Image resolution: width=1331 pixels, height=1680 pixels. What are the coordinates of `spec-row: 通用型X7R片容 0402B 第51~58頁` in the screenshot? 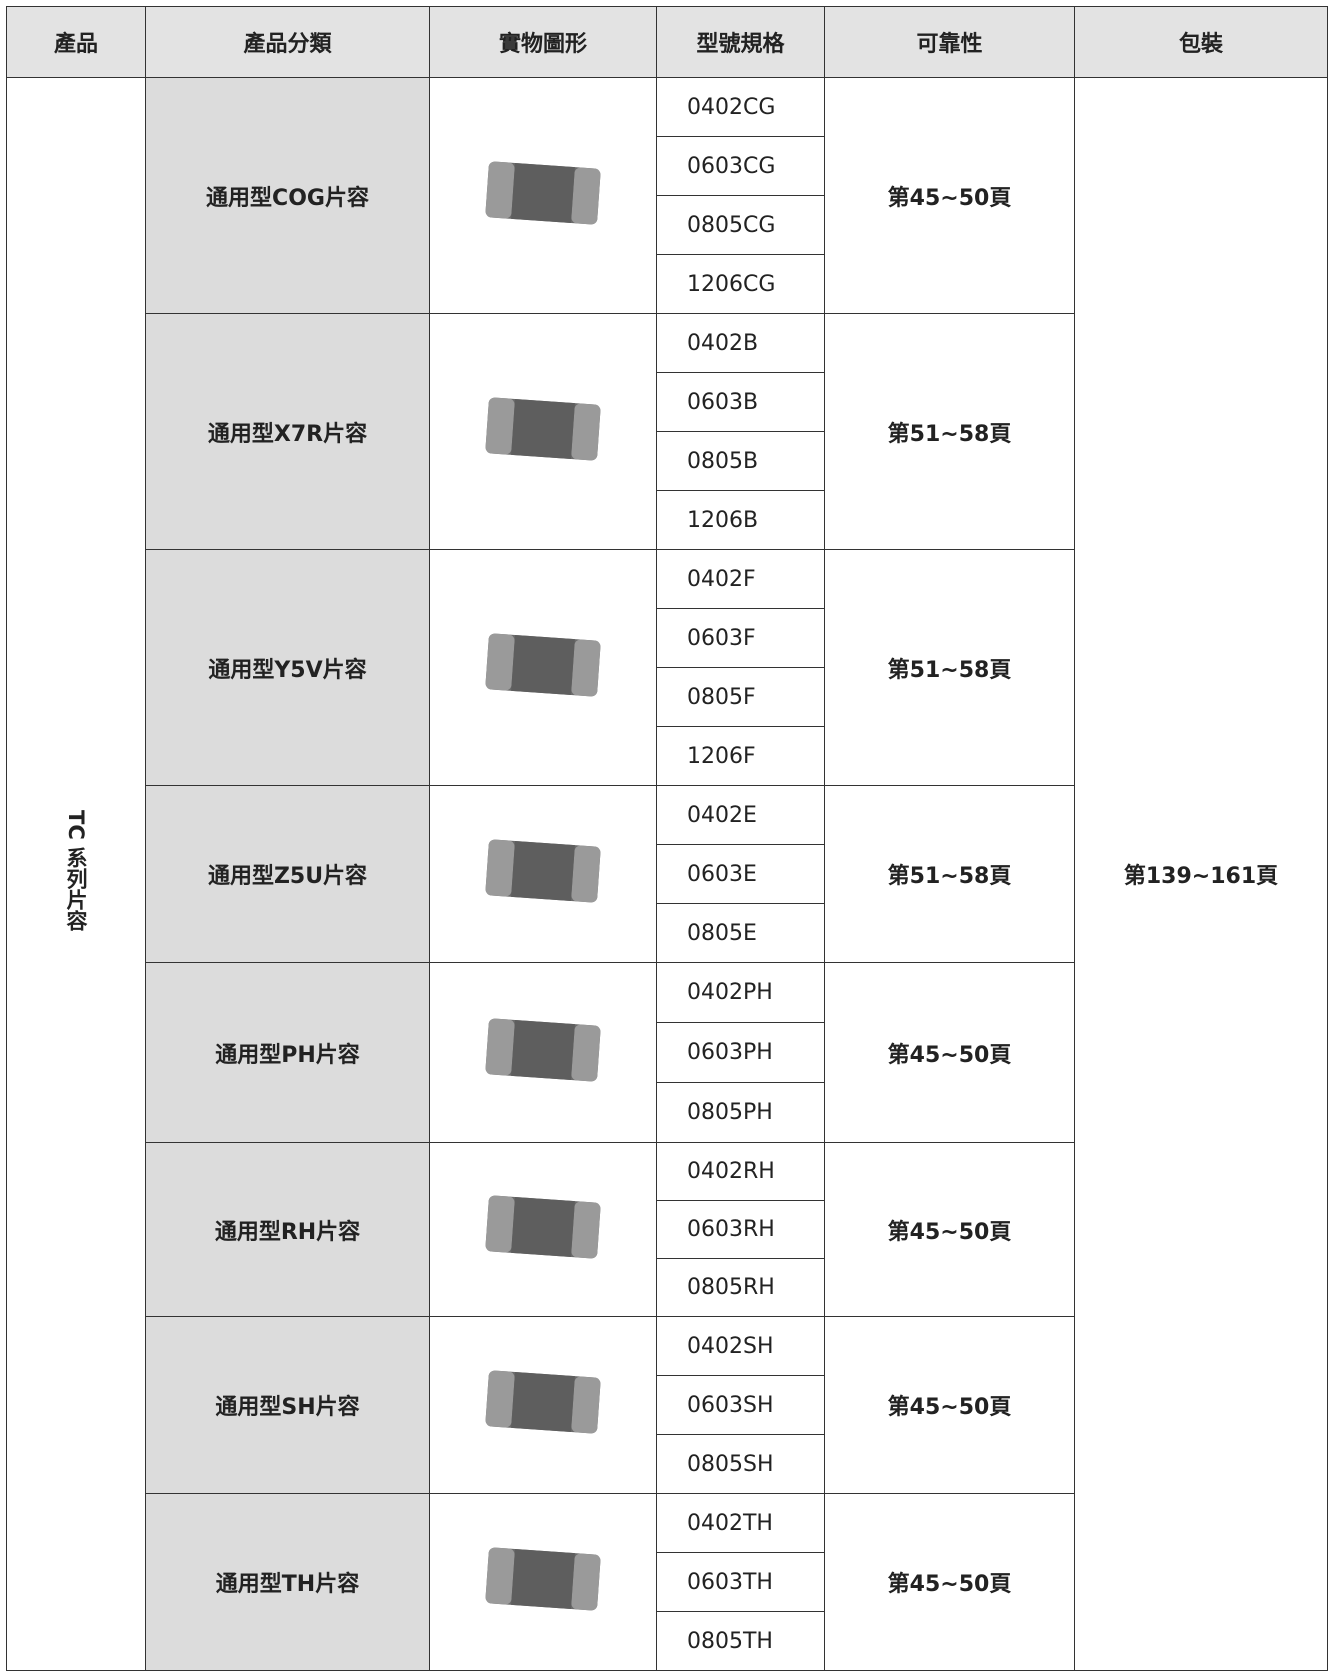 It's located at (667, 431).